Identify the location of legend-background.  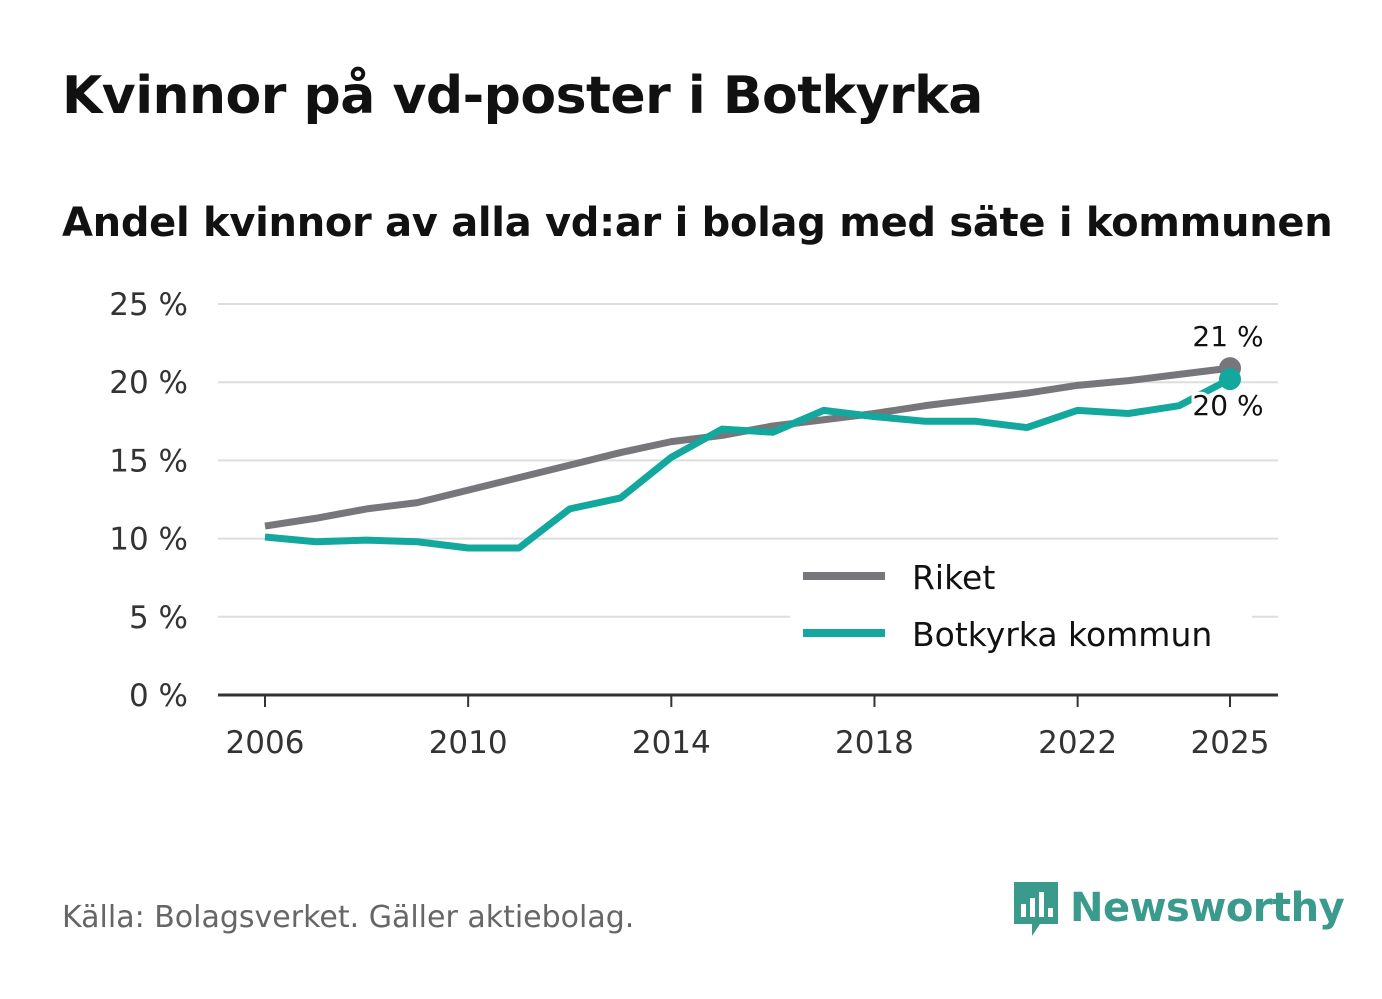
(1021, 612).